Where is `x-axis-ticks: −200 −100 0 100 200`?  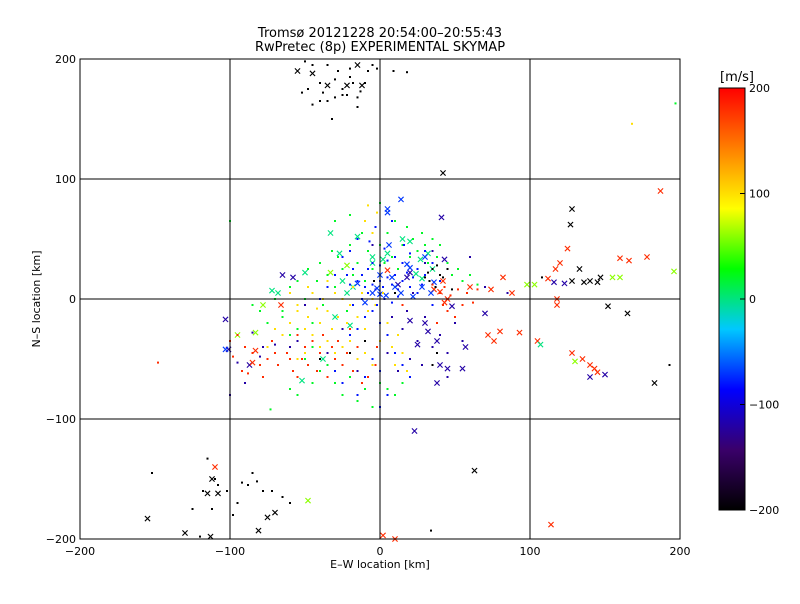 x-axis-ticks: −200 −100 0 100 200 is located at coordinates (378, 551).